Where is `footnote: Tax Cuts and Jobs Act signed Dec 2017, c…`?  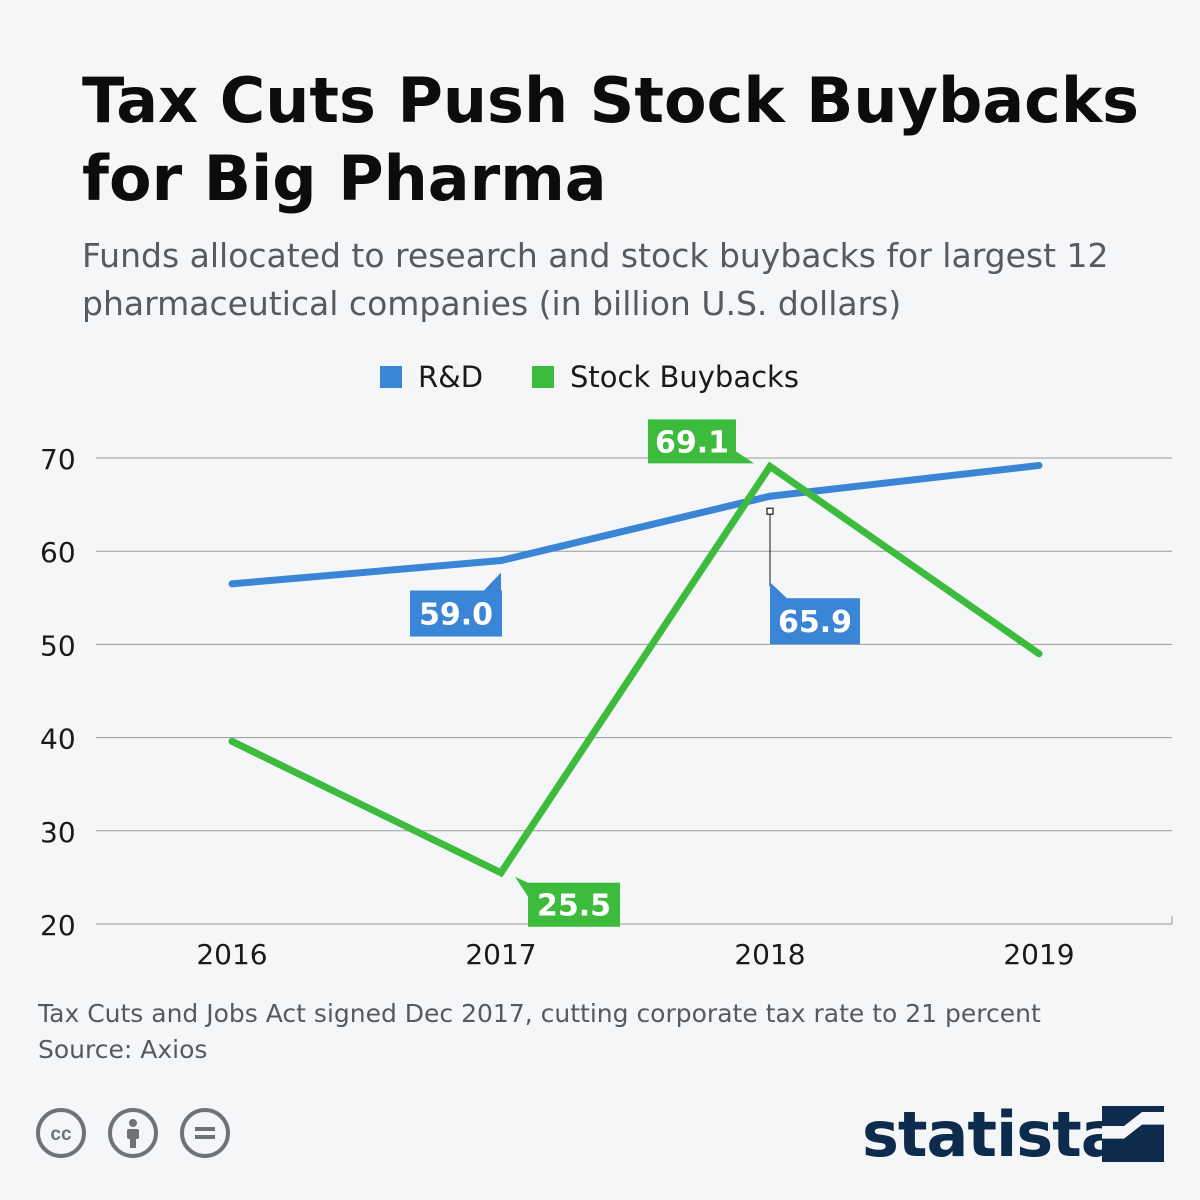
footnote: Tax Cuts and Jobs Act signed Dec 2017, c… is located at coordinates (539, 1013).